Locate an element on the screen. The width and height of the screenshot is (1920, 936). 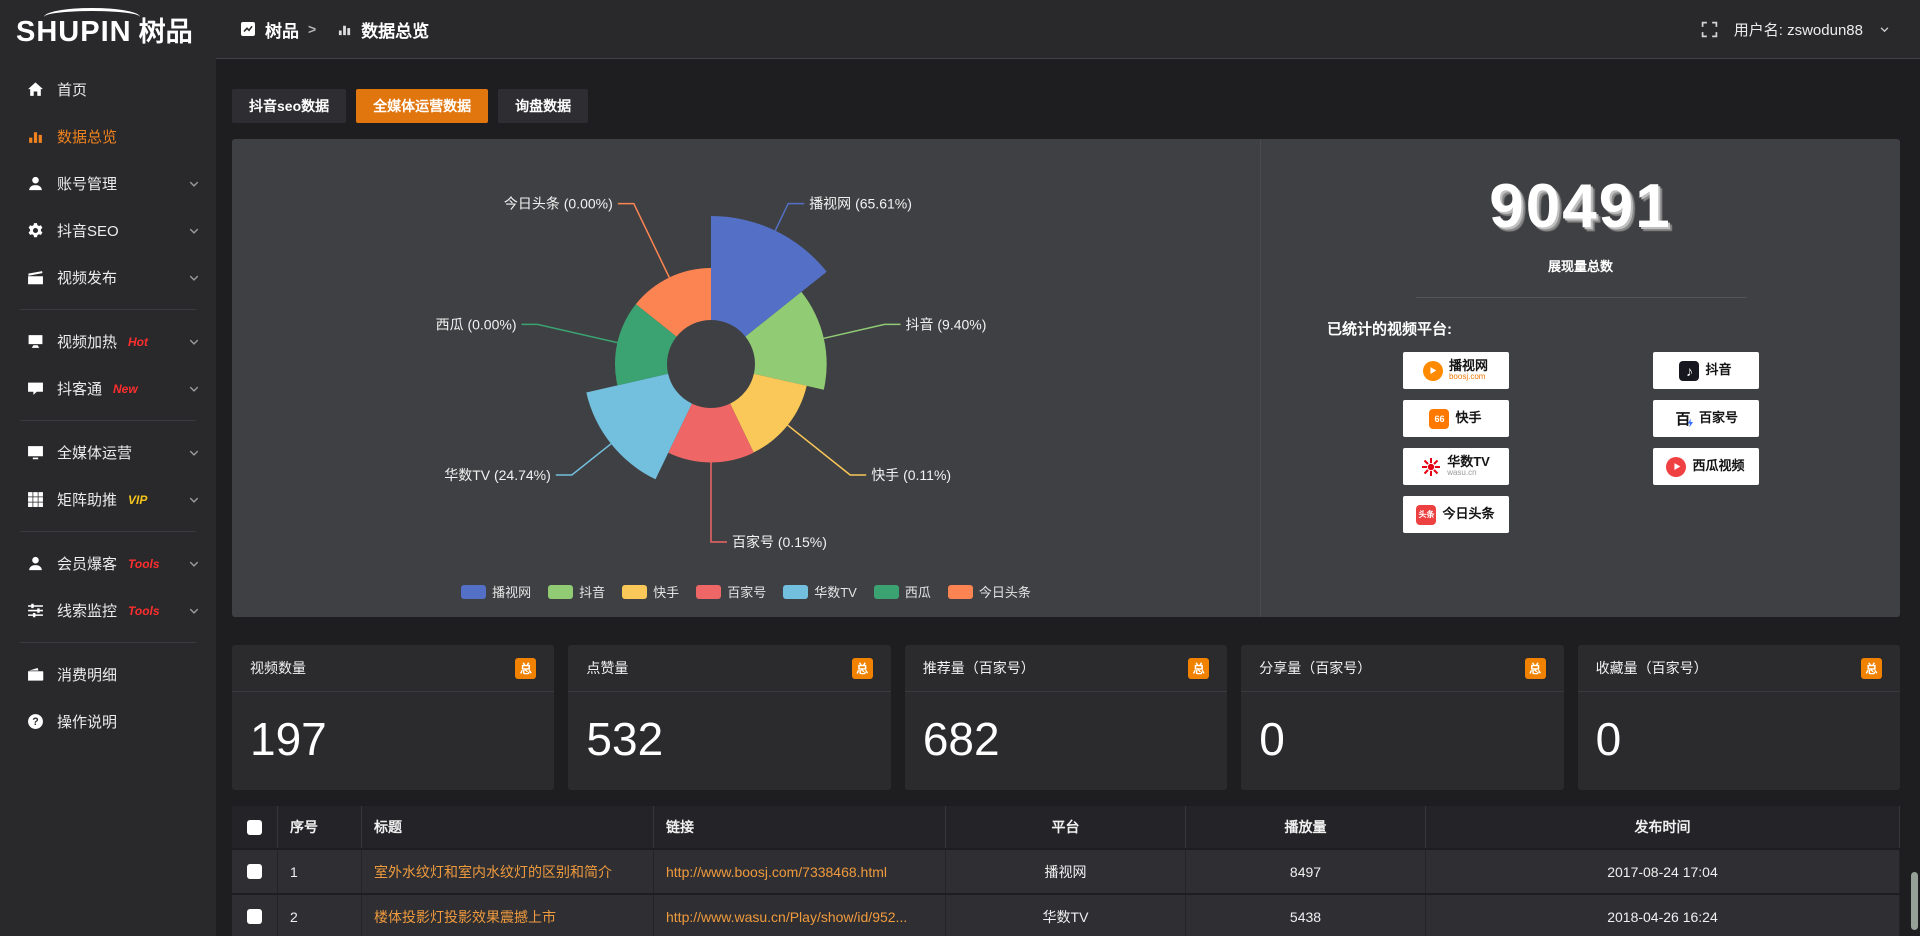
table-cell-title: 楼体投影灯投影效果震撼上市 is located at coordinates (508, 915).